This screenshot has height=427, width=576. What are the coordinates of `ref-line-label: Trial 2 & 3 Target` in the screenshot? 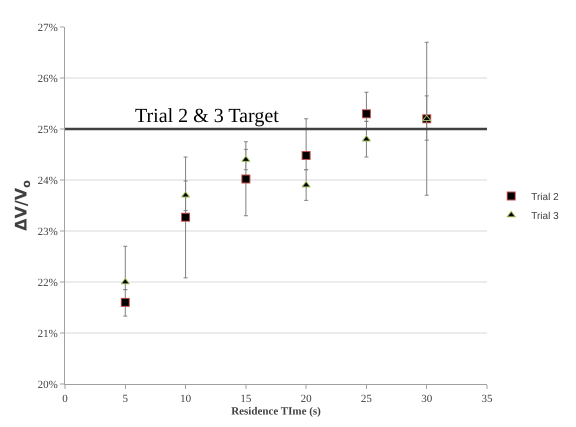 It's located at (207, 116).